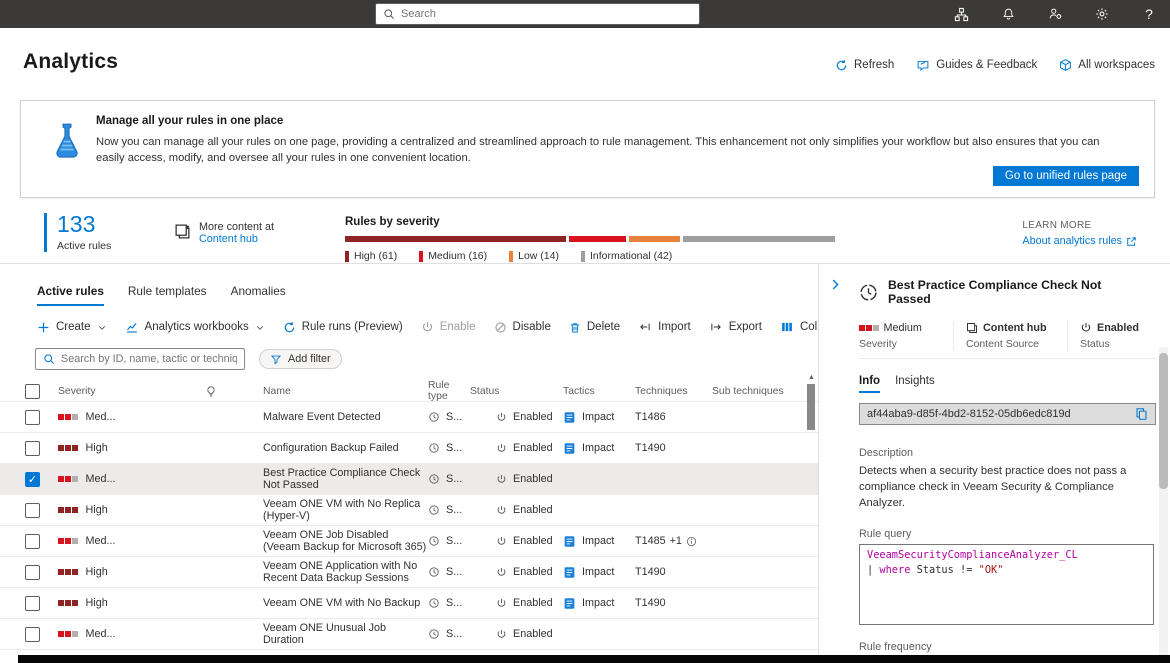  Describe the element at coordinates (70, 295) in the screenshot. I see `tab-active-rules: Active rules` at that location.